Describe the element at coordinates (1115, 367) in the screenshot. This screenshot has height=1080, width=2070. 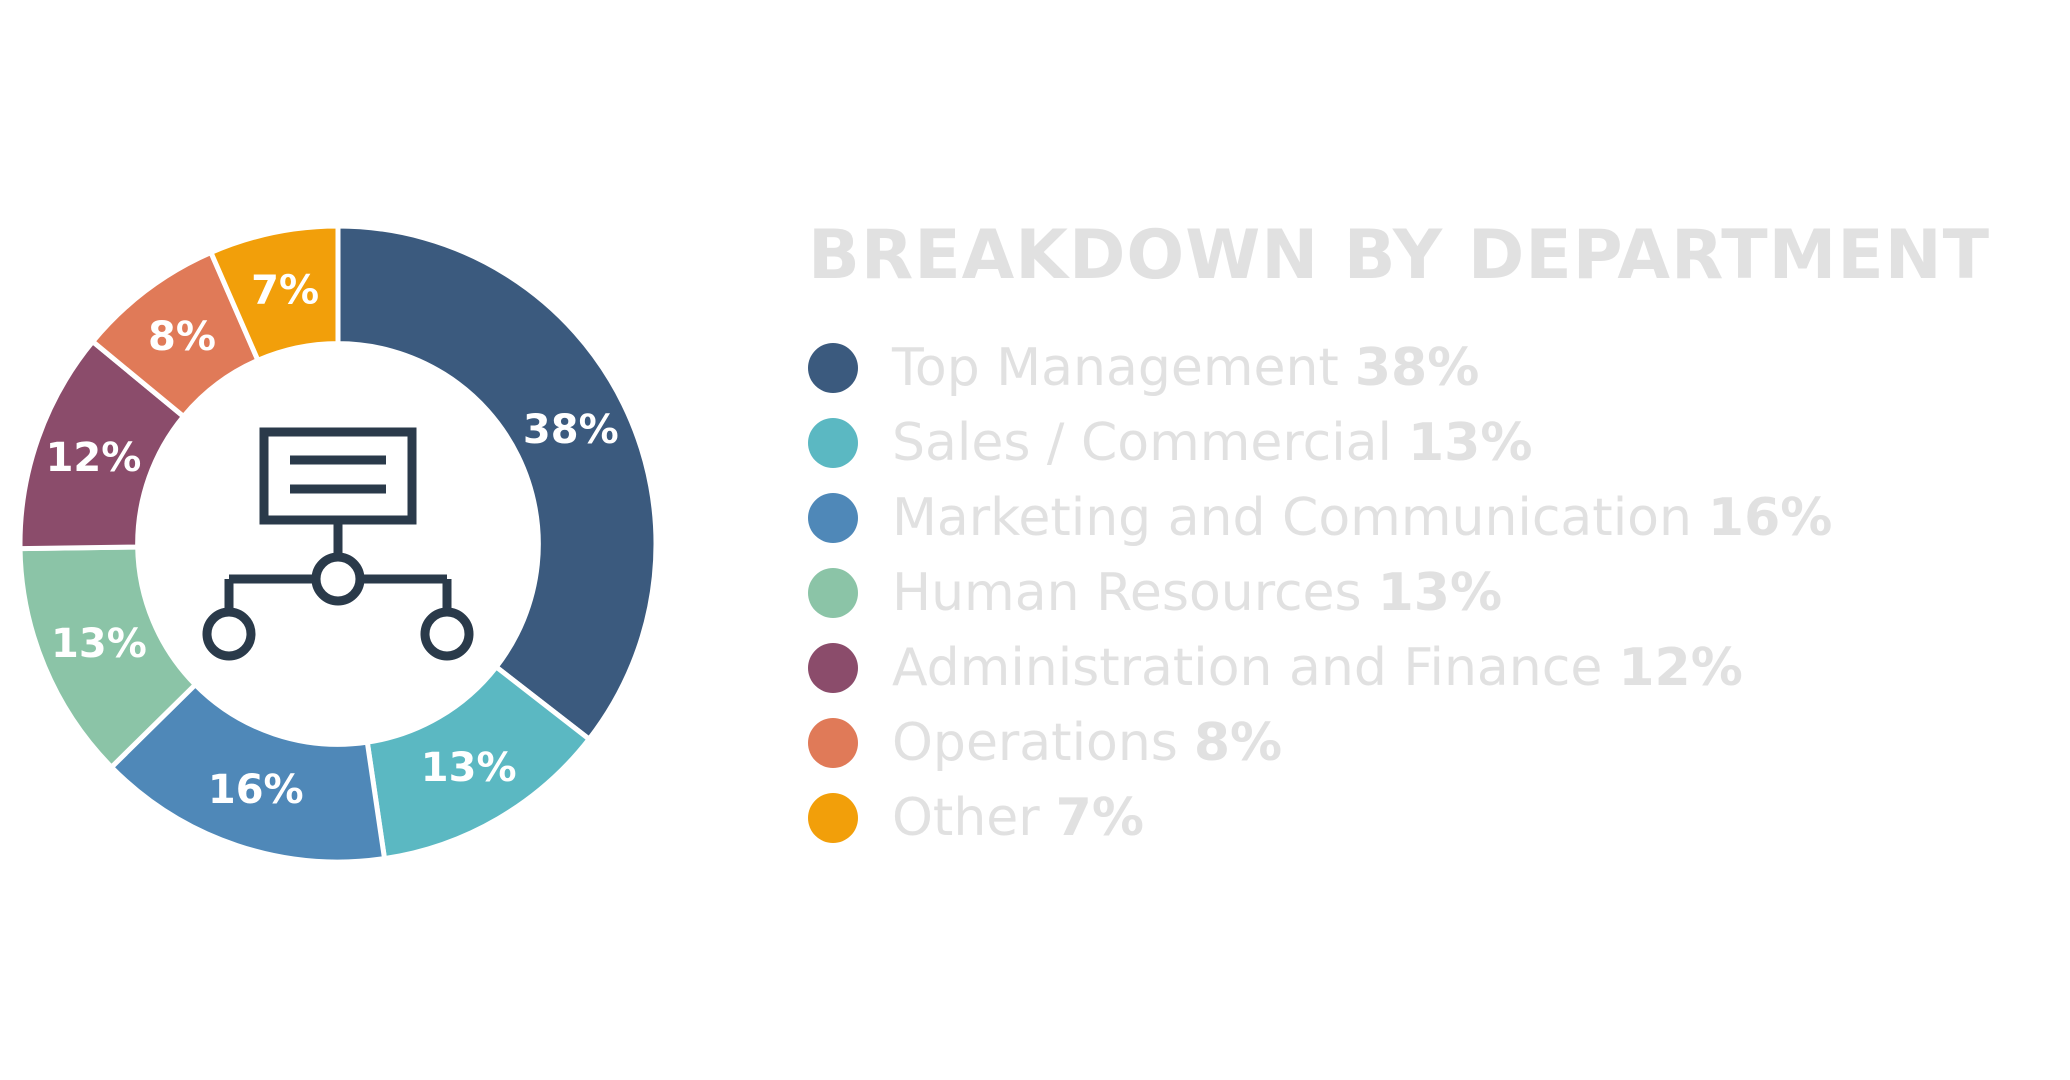
I see `legend-label: Top Management` at that location.